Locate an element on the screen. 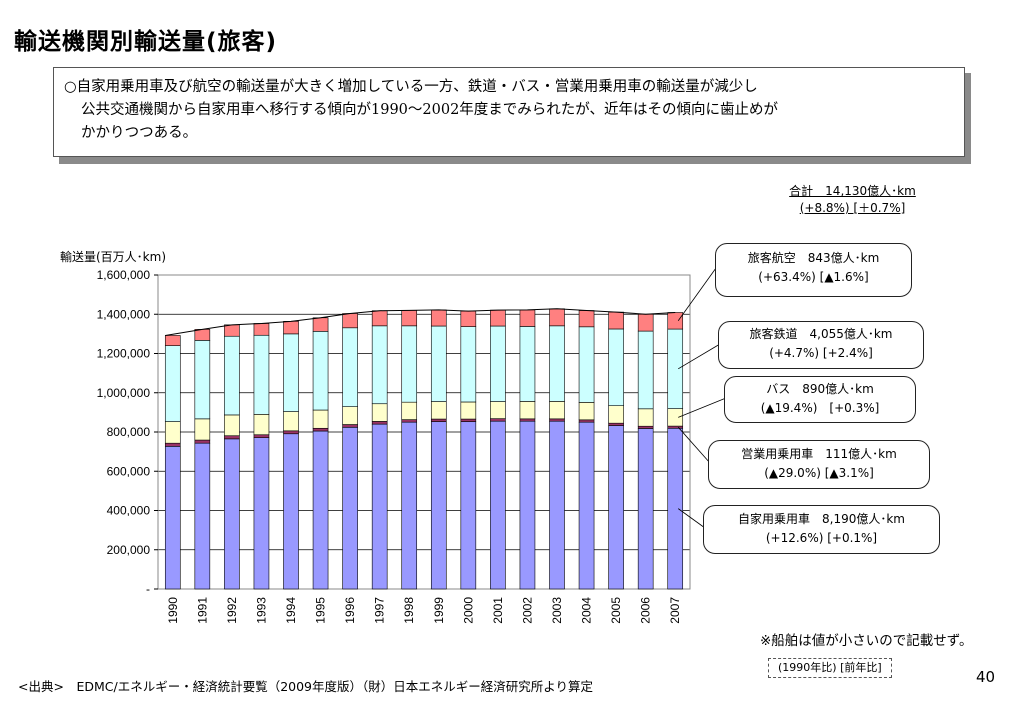 The height and width of the screenshot is (708, 1023). callout-private-car: 自家用乗用車 8,190億人･km (+12.6%) [+0.1%] is located at coordinates (821, 529).